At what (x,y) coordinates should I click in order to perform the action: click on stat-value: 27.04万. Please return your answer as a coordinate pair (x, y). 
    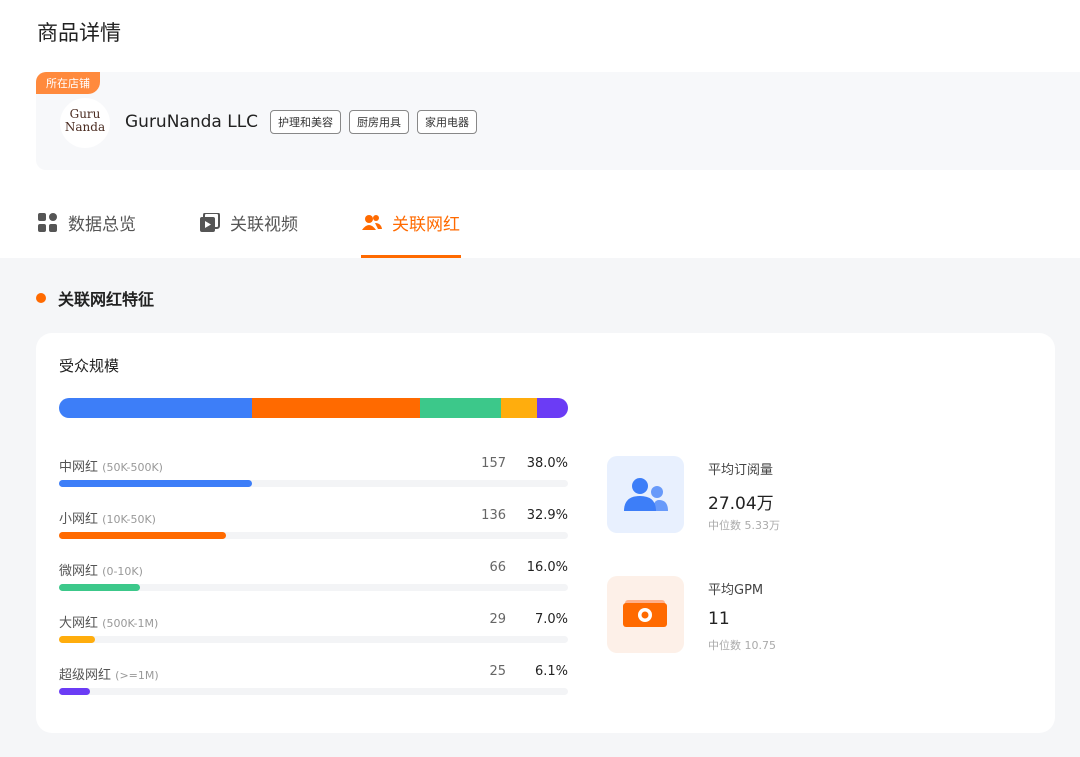
    Looking at the image, I should click on (741, 504).